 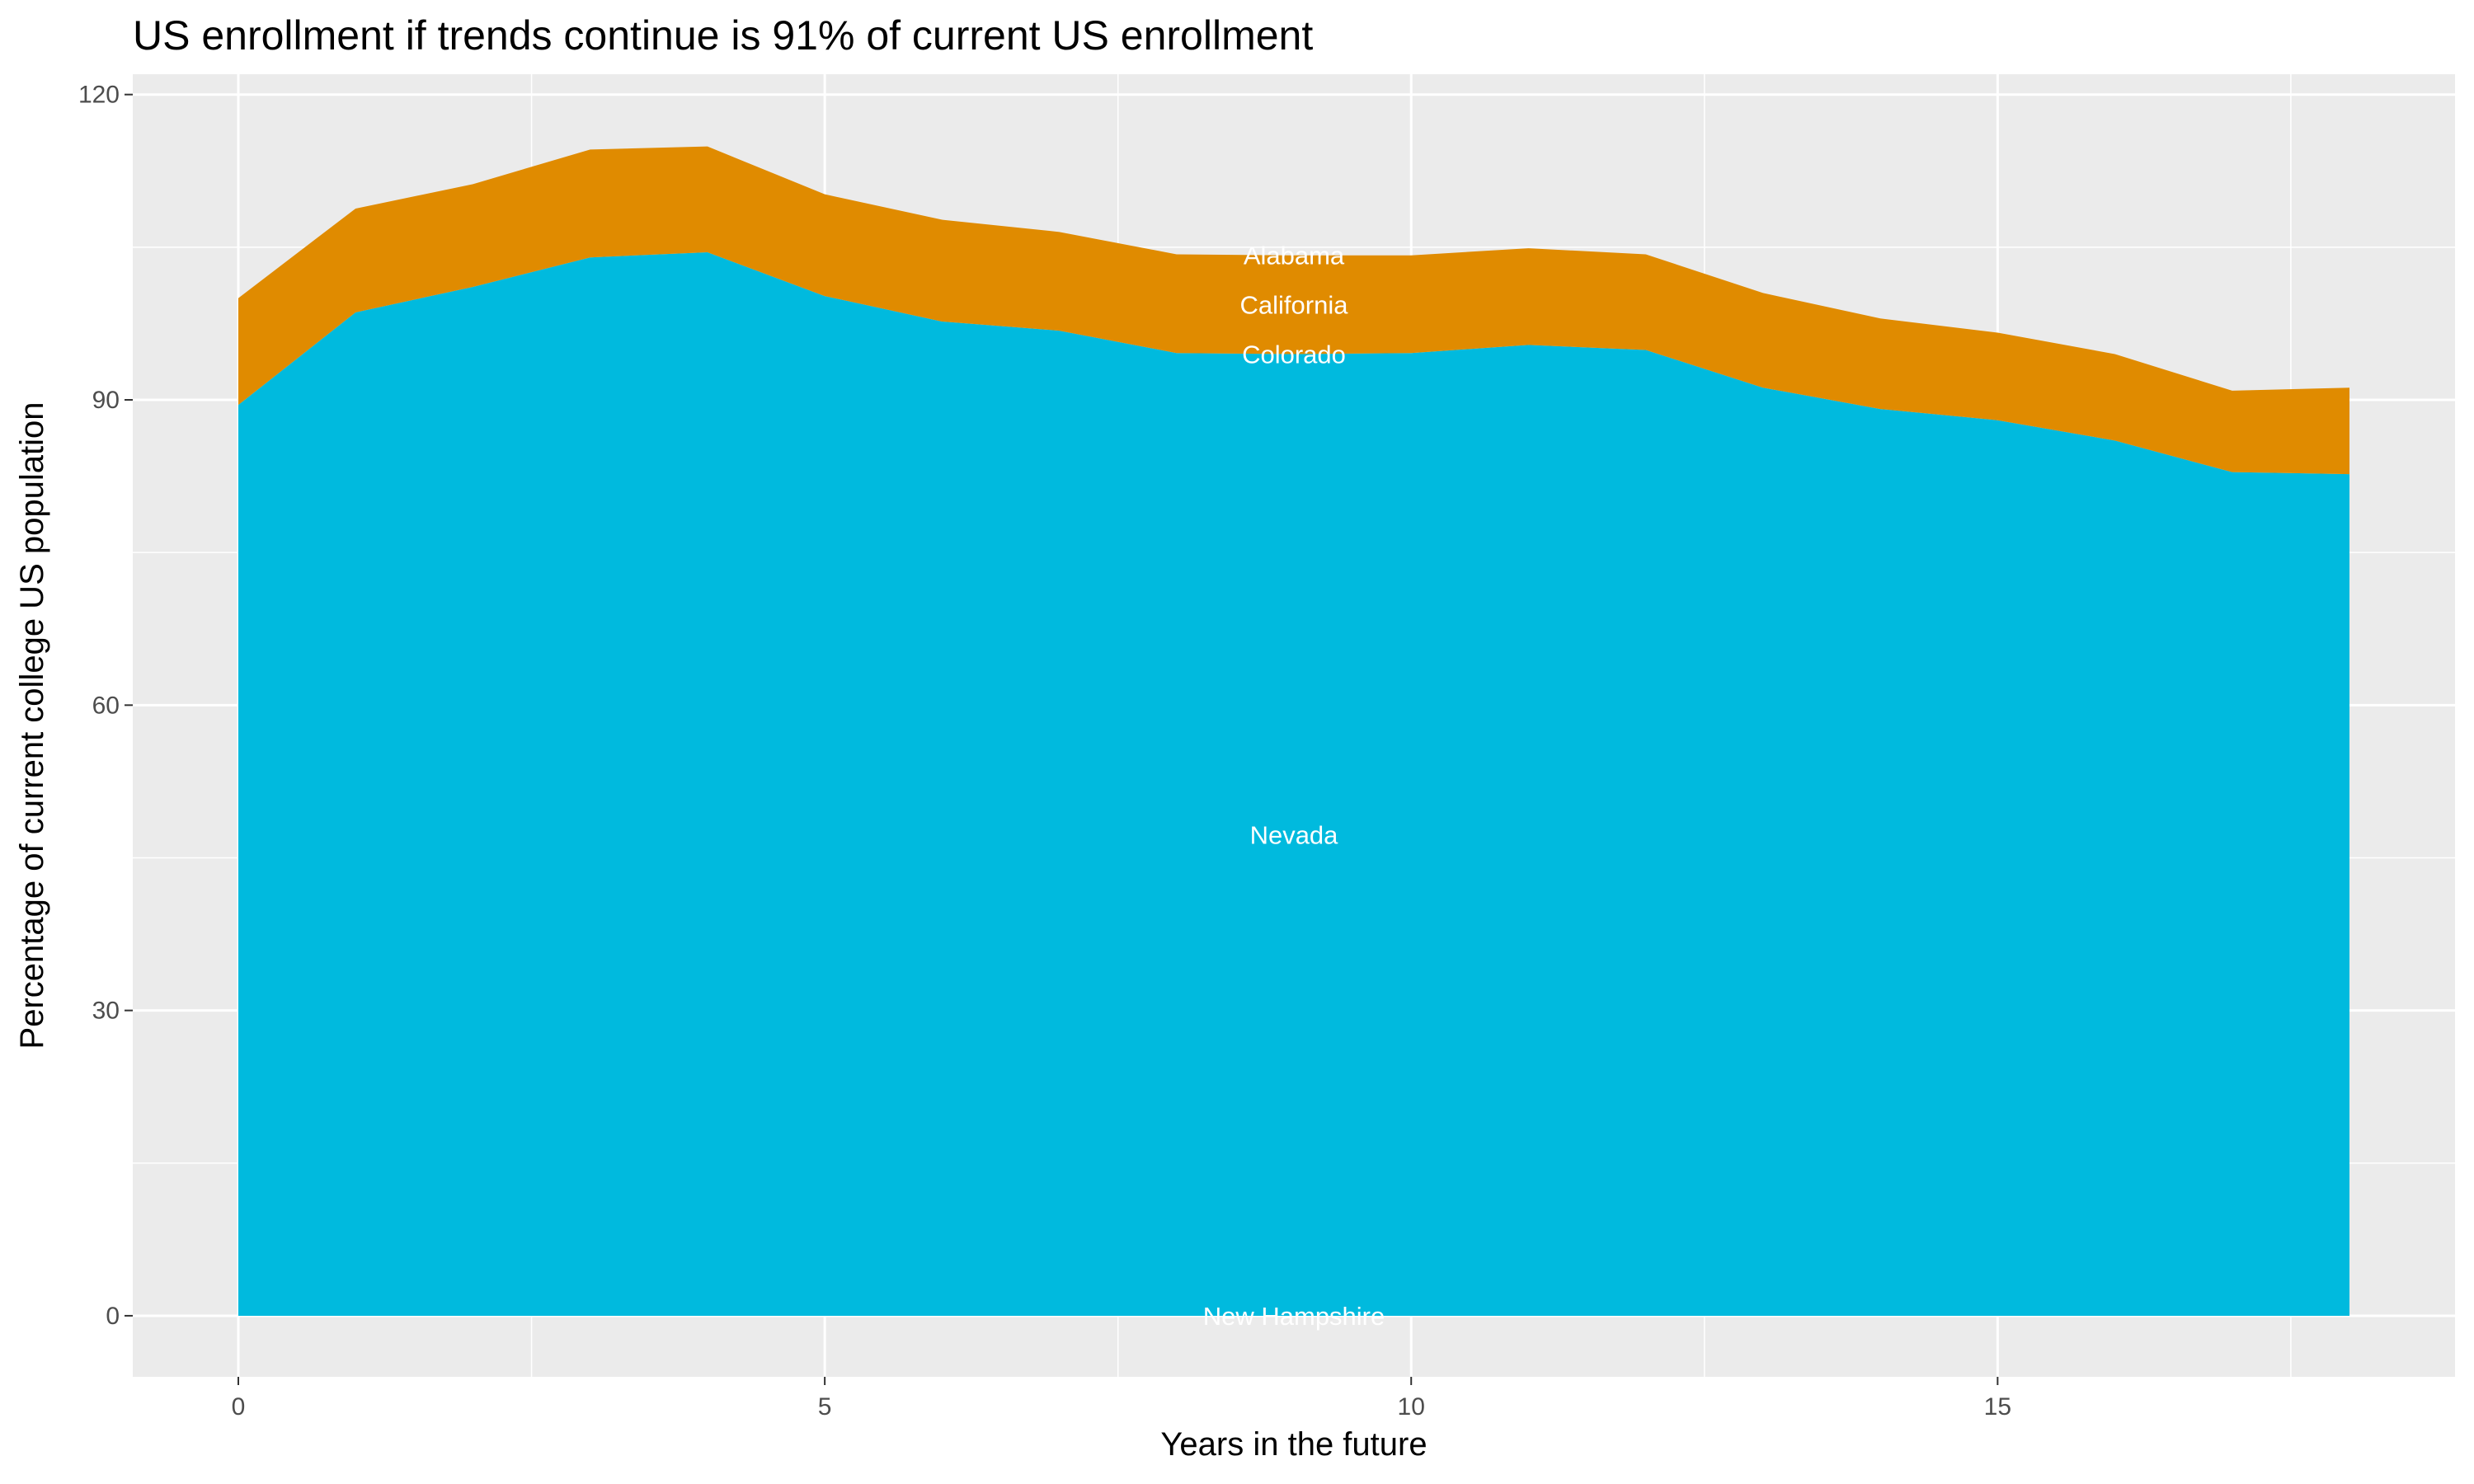 I want to click on x-tick-label: 0, so click(x=239, y=1407).